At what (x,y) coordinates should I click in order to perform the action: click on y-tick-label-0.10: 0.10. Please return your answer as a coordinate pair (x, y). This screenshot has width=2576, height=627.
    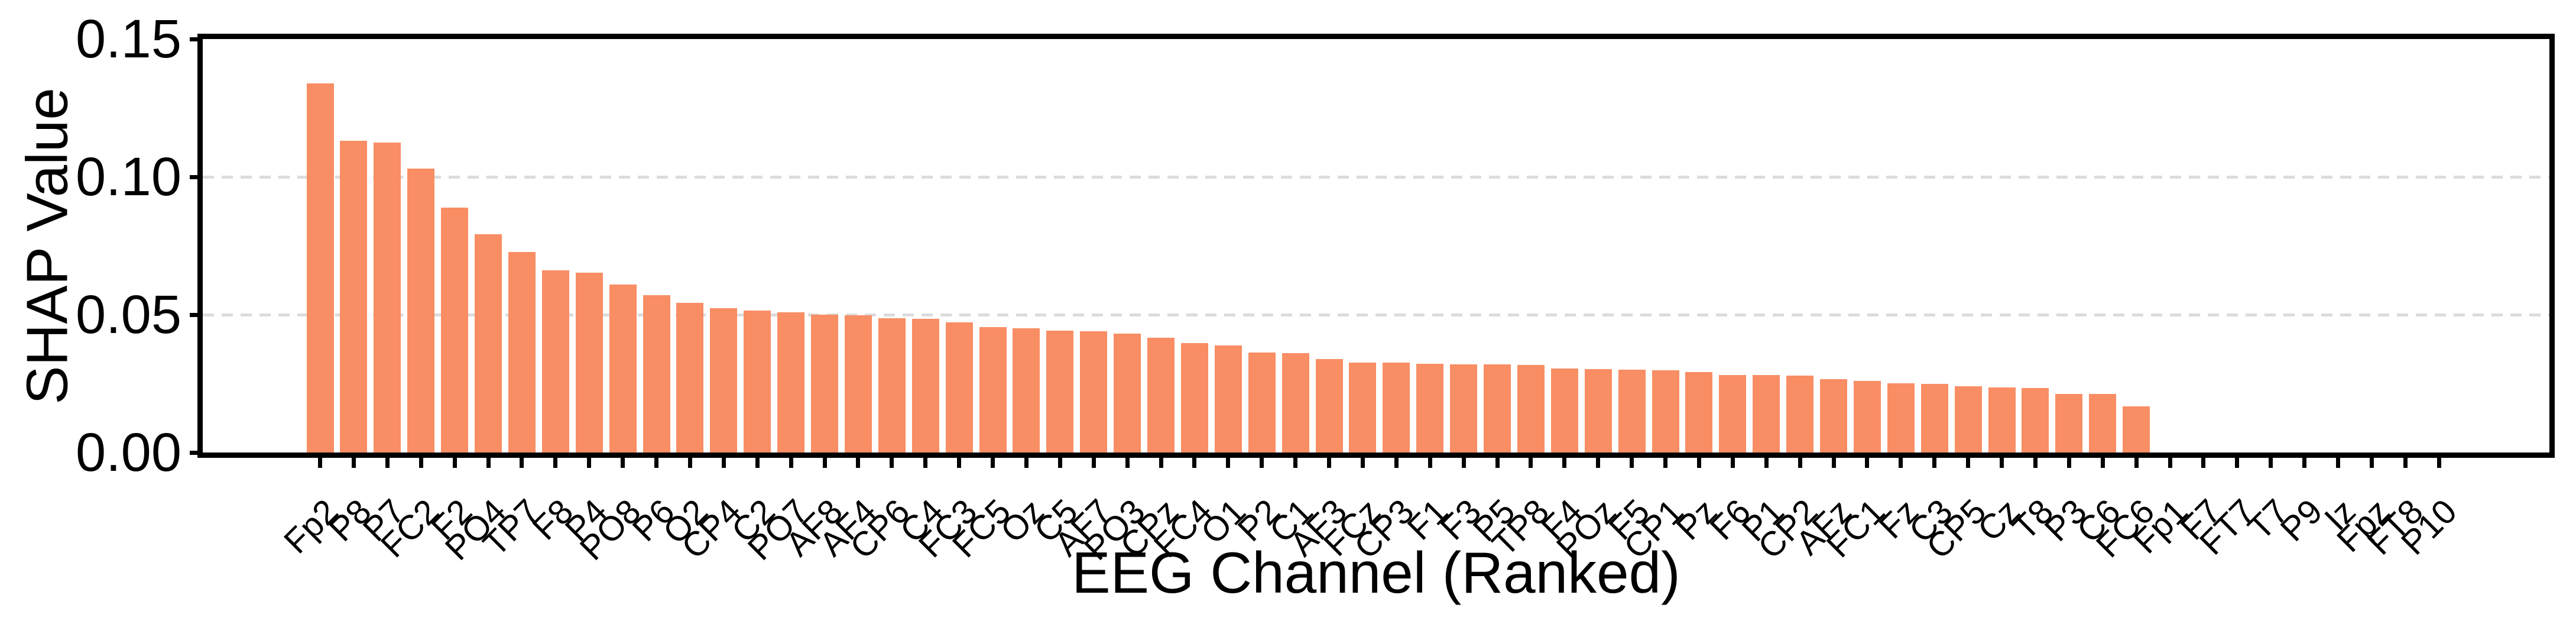
    Looking at the image, I should click on (128, 177).